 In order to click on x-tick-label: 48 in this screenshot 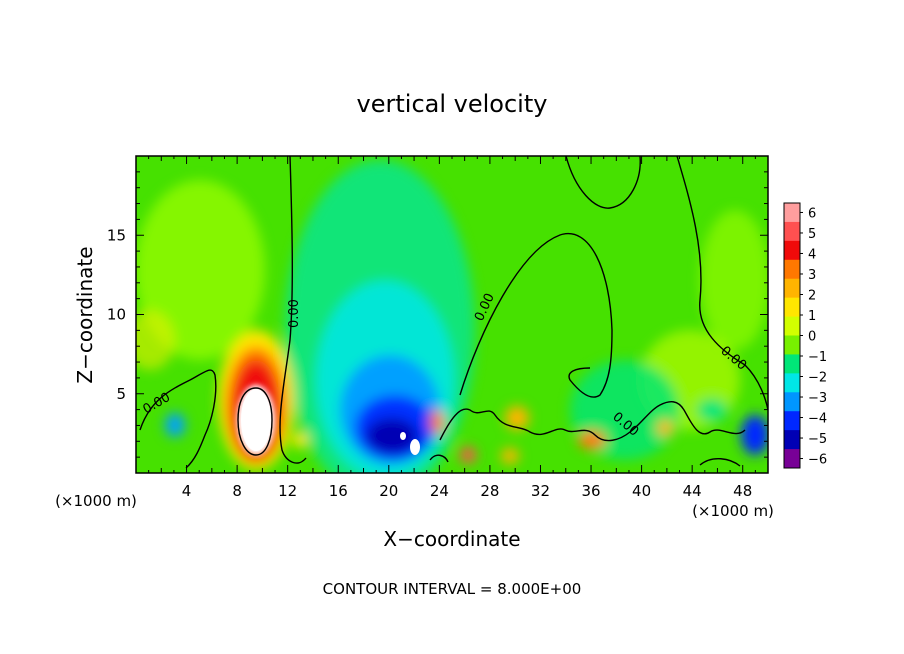, I will do `click(742, 491)`.